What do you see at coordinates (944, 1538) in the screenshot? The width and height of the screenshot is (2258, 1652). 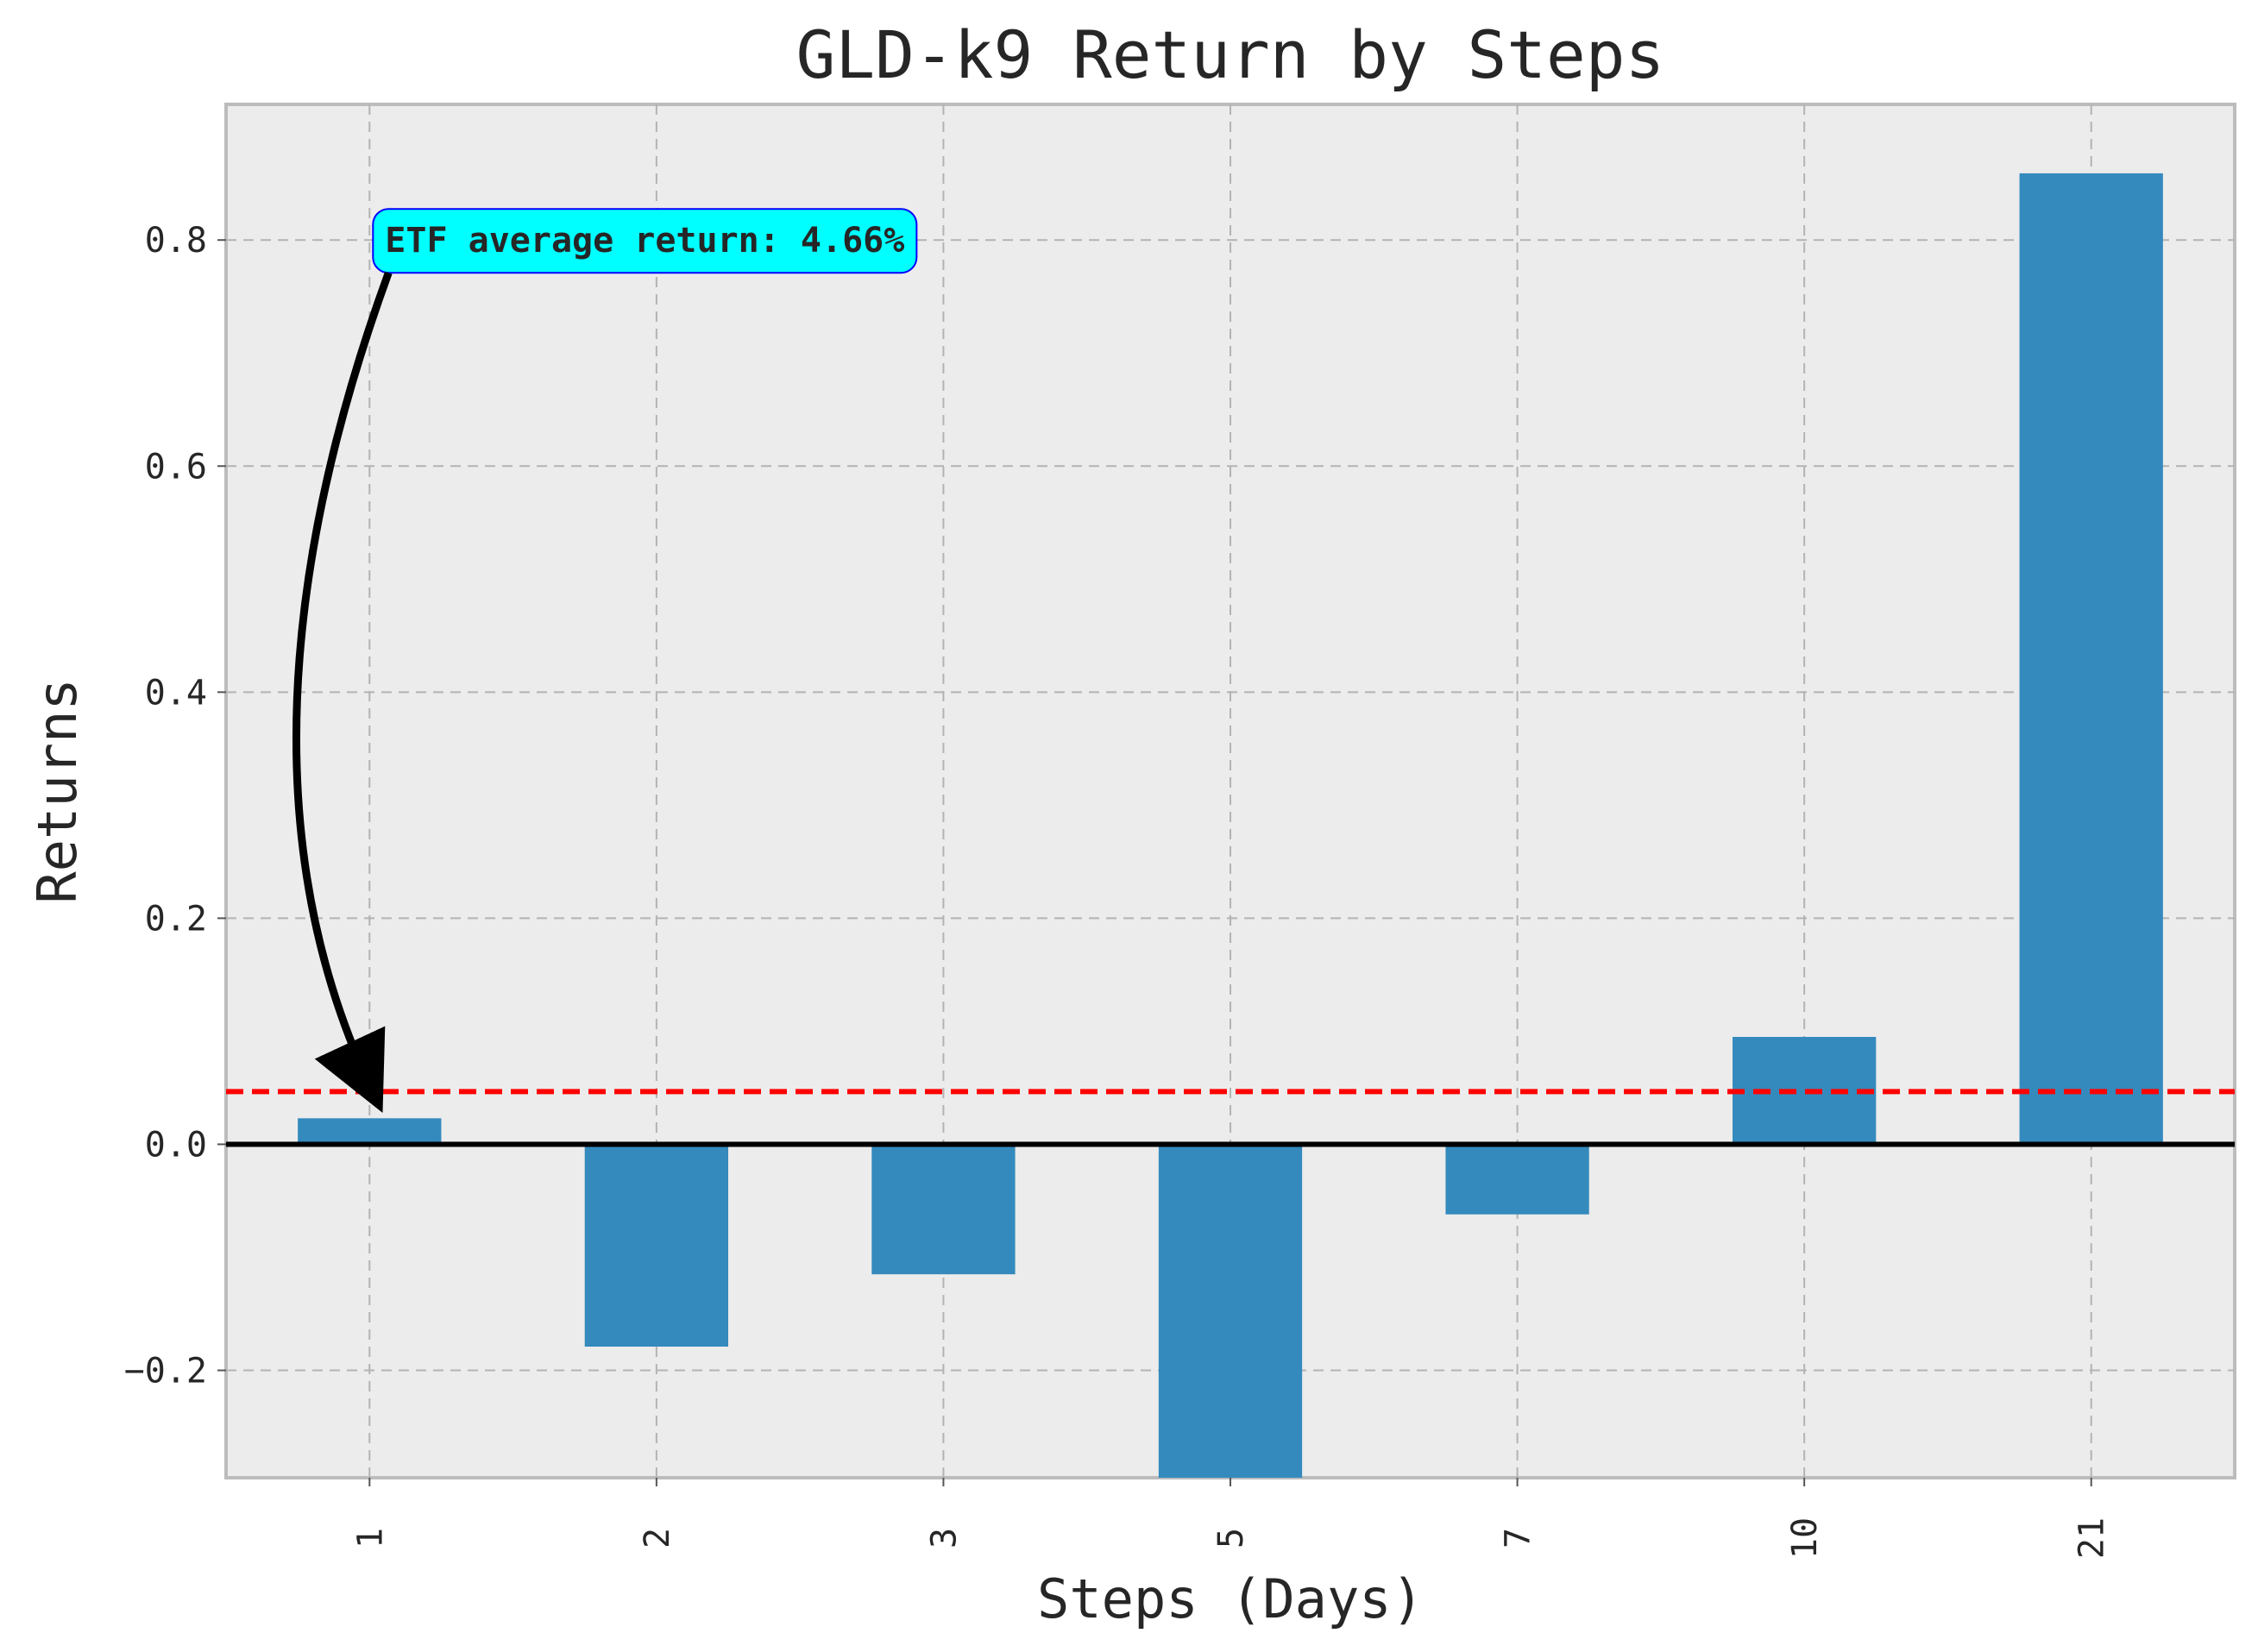 I see `x-tick-label: 3` at bounding box center [944, 1538].